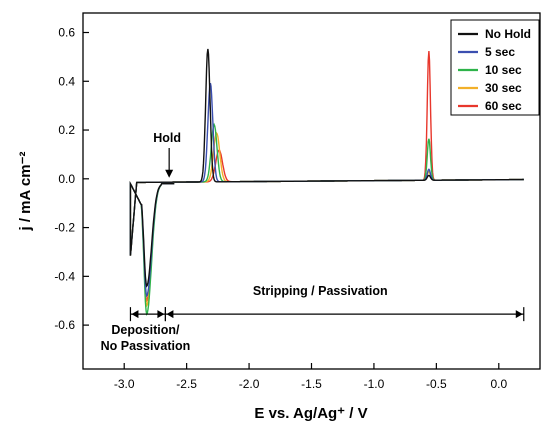  Describe the element at coordinates (124, 384) in the screenshot. I see `x-tick-label: -3.0` at that location.